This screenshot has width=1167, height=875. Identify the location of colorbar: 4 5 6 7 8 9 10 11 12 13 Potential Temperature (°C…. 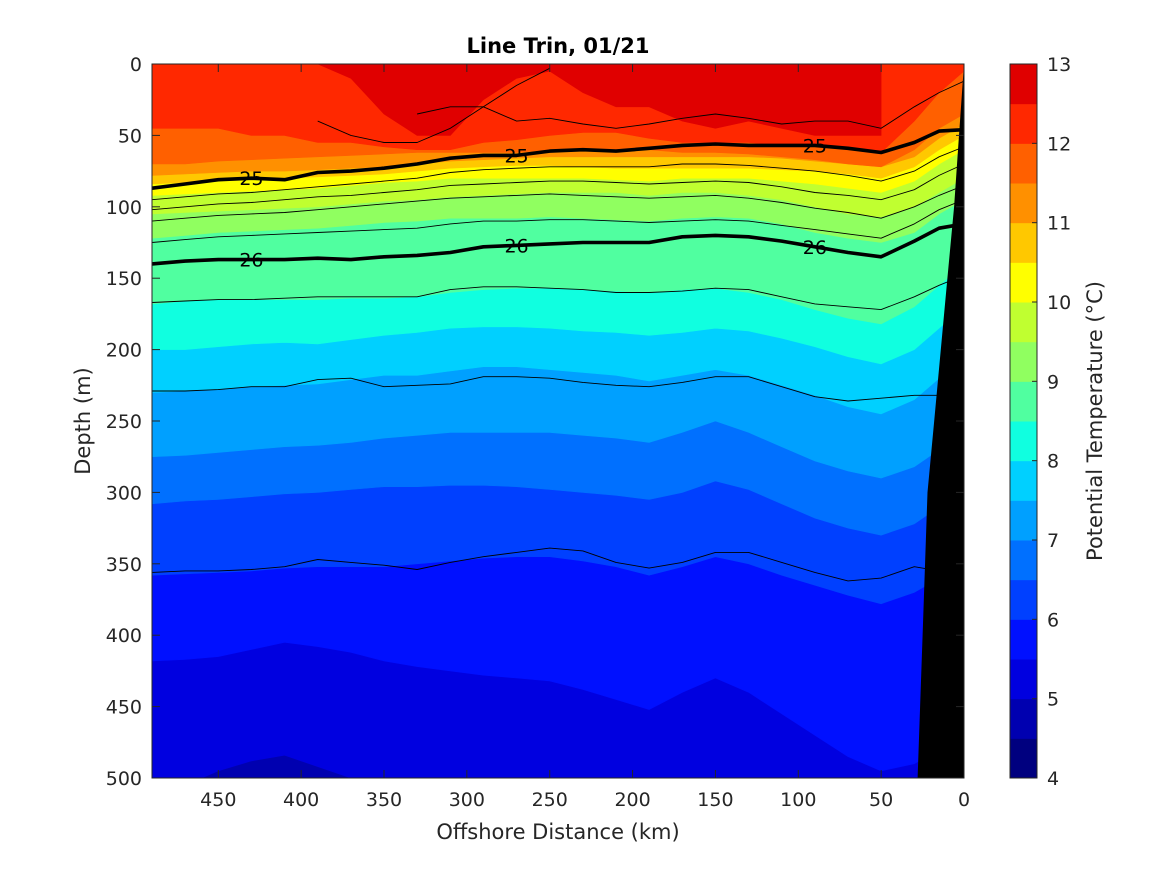
(1058, 422).